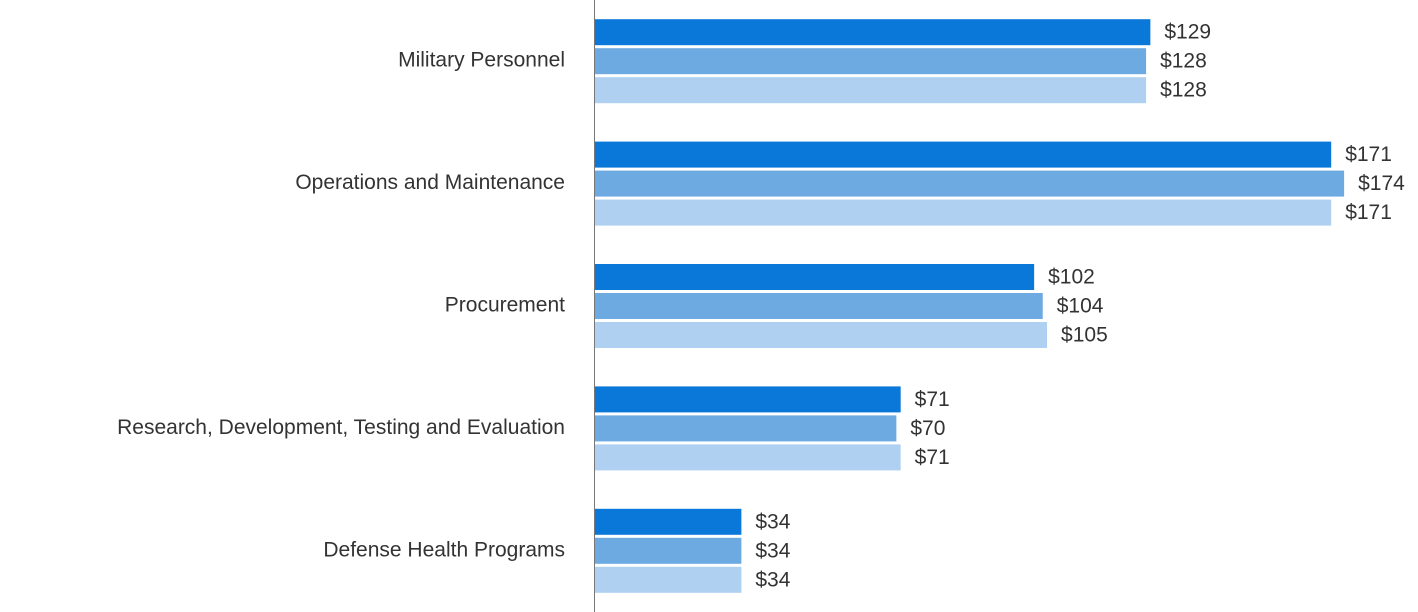  Describe the element at coordinates (1187, 32) in the screenshot. I see `value-label: $129` at that location.